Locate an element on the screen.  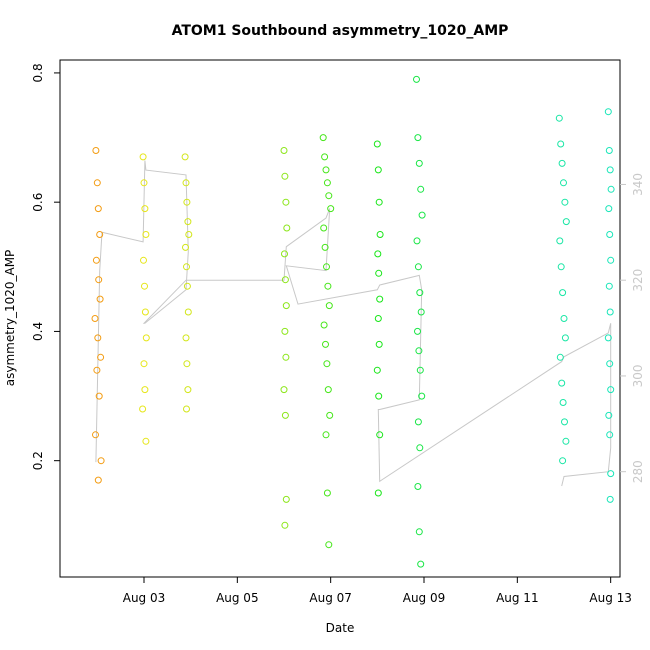
y-axis-right: 280 300 320 340 is located at coordinates (632, 328).